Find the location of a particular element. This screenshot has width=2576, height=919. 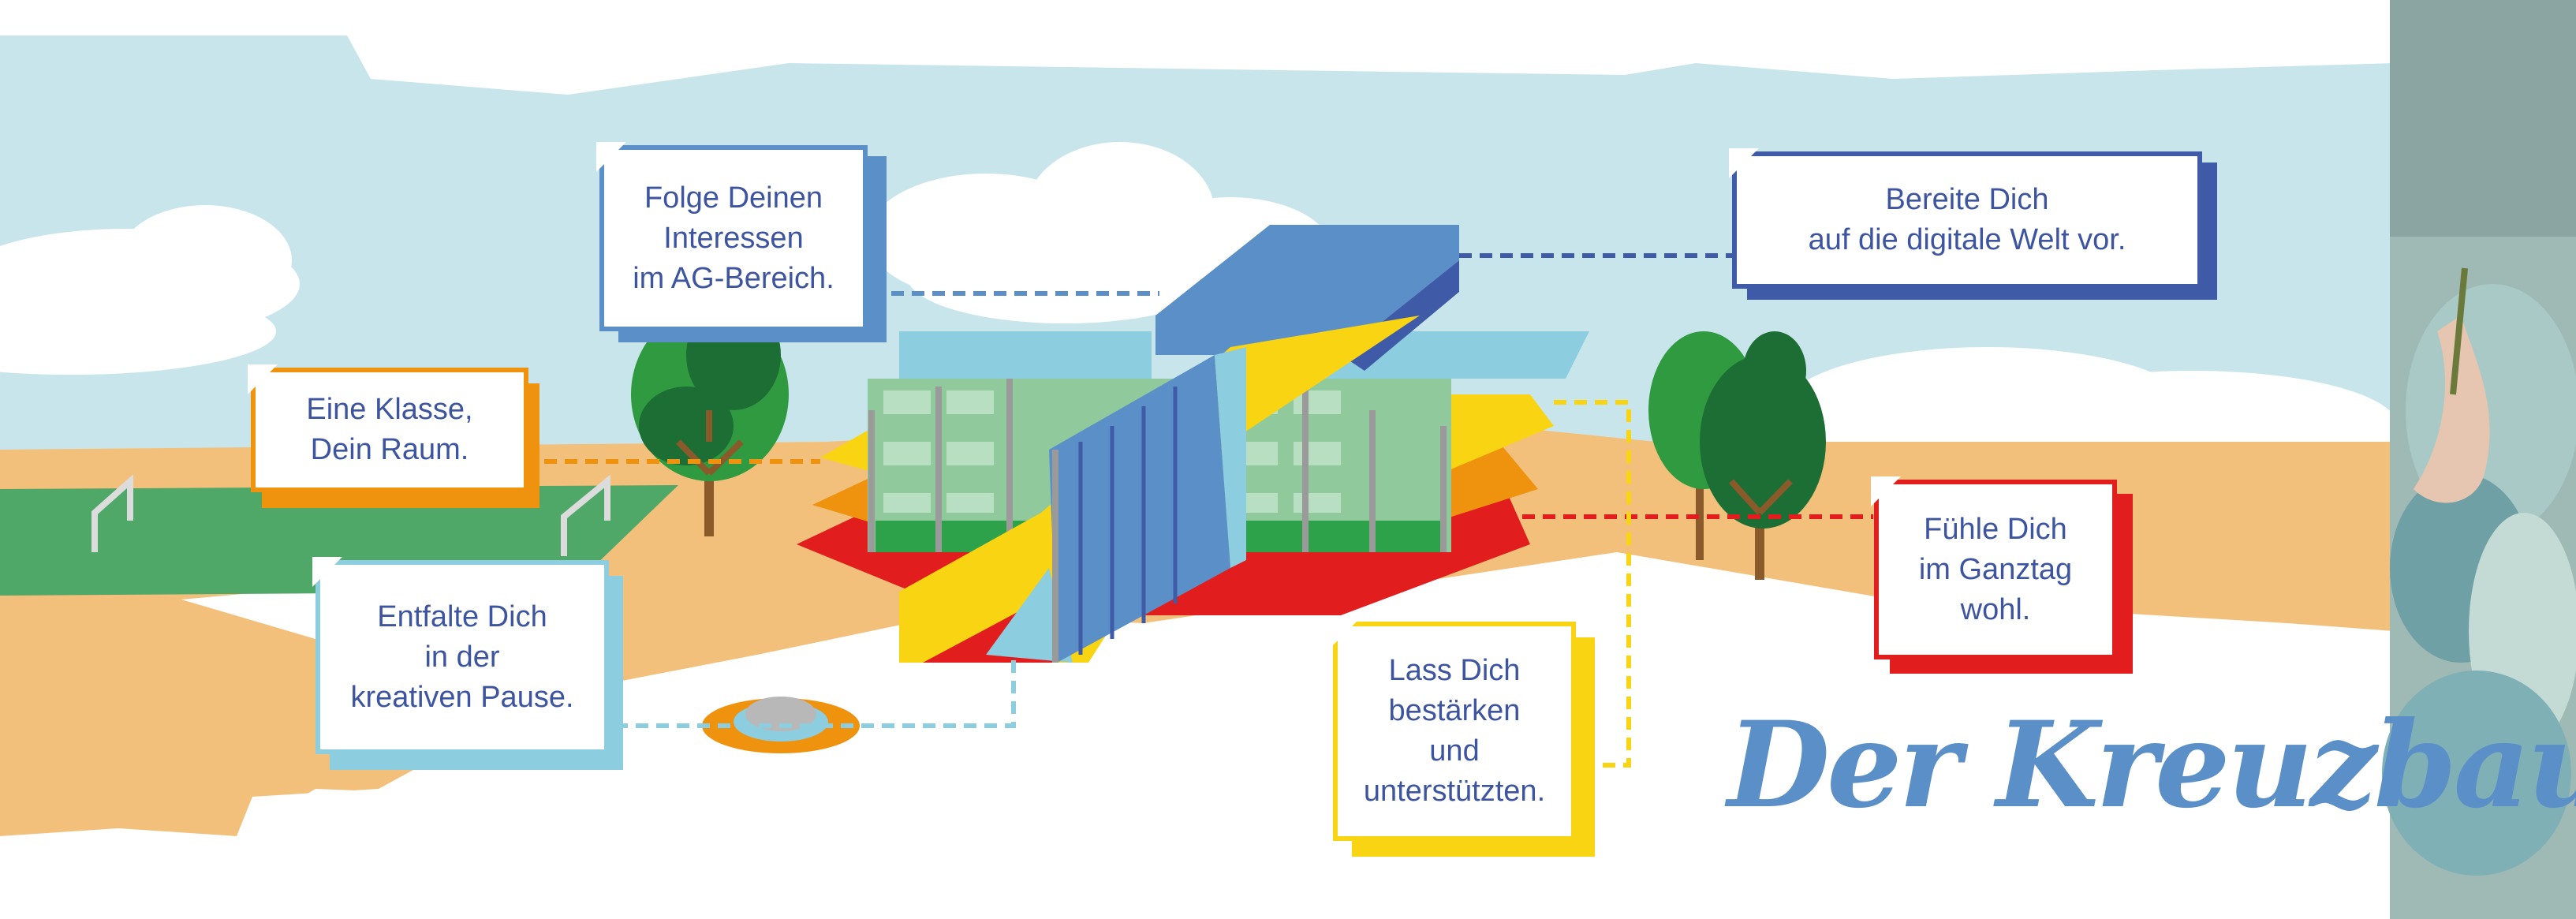

callout-klasse: Eine Klasse, Dein Raum. is located at coordinates (389, 430).